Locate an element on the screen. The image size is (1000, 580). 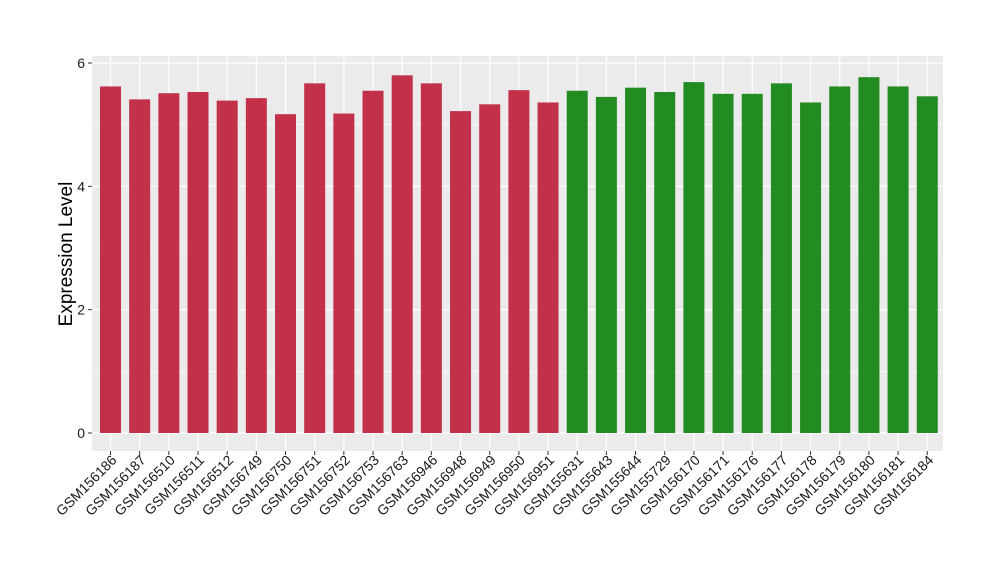
bar-GSM156181 is located at coordinates (898, 259).